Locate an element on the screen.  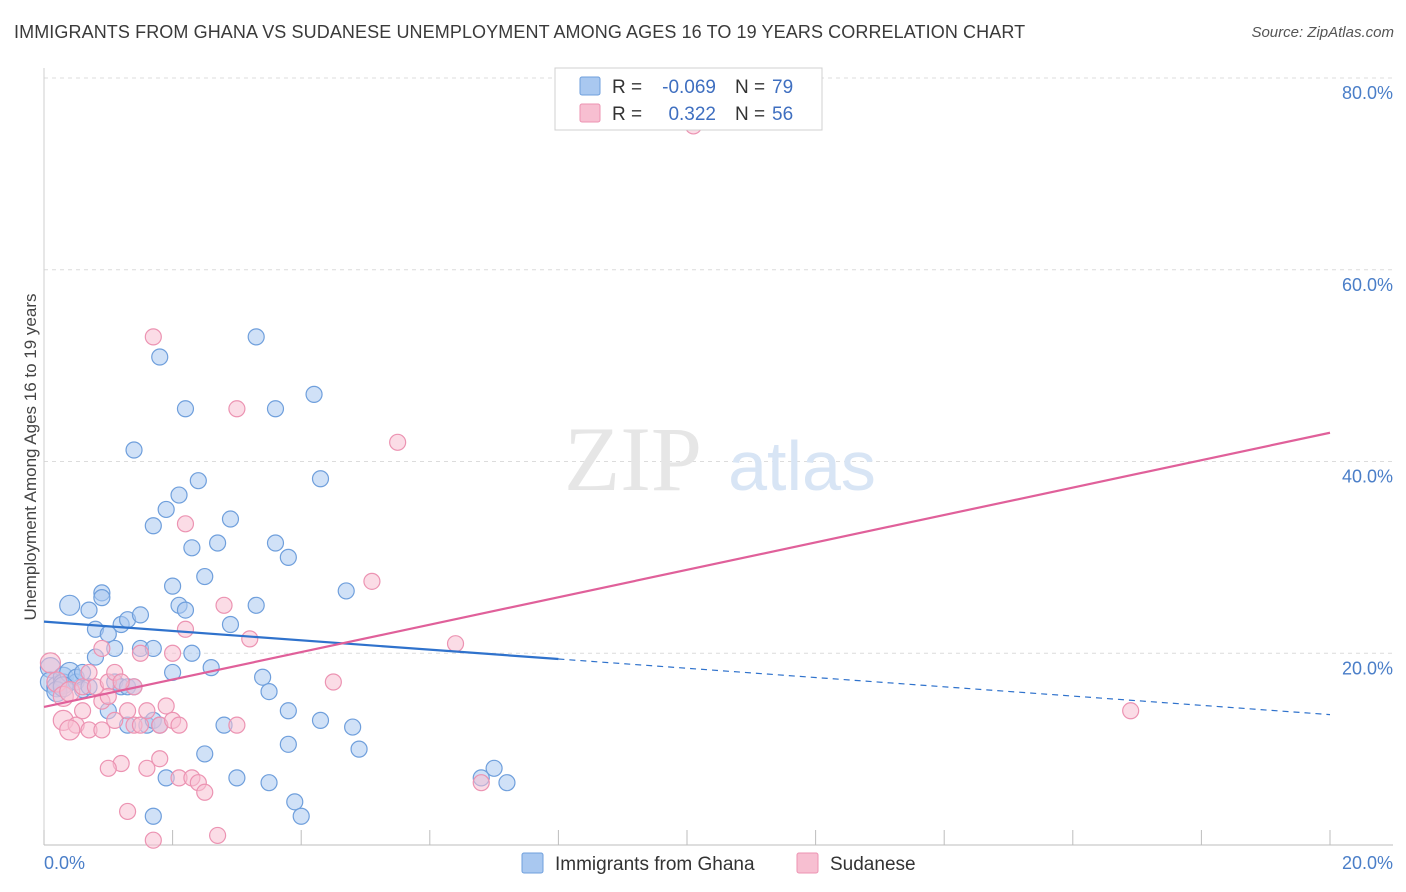
legend-n-label-sudanese: N = is located at coordinates (750, 114).